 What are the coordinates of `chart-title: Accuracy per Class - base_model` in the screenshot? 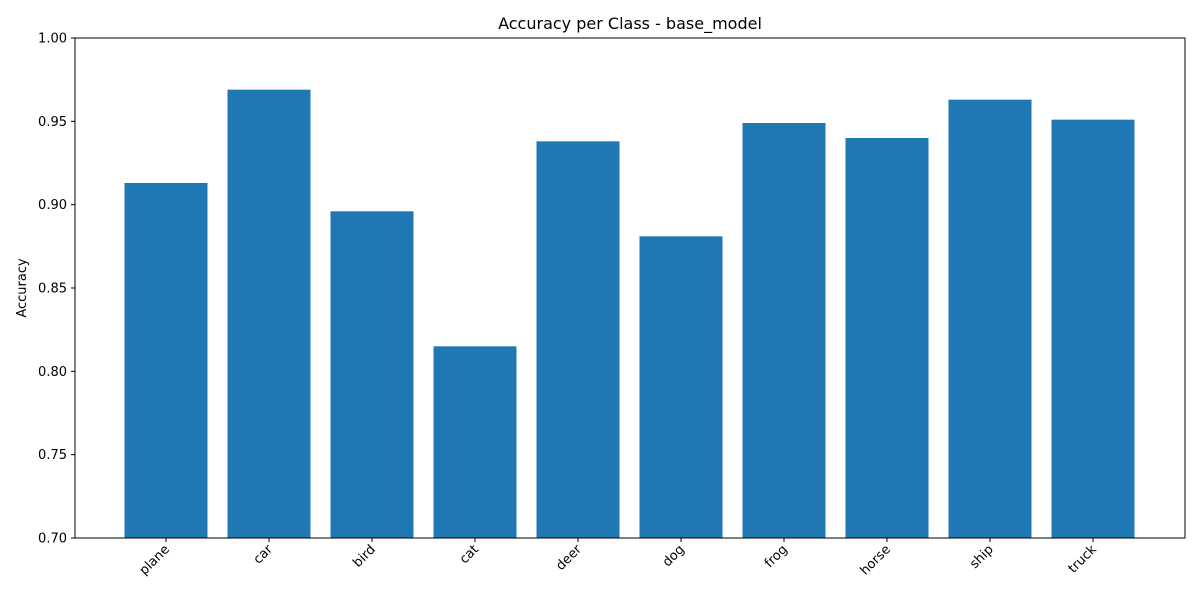 It's located at (630, 24).